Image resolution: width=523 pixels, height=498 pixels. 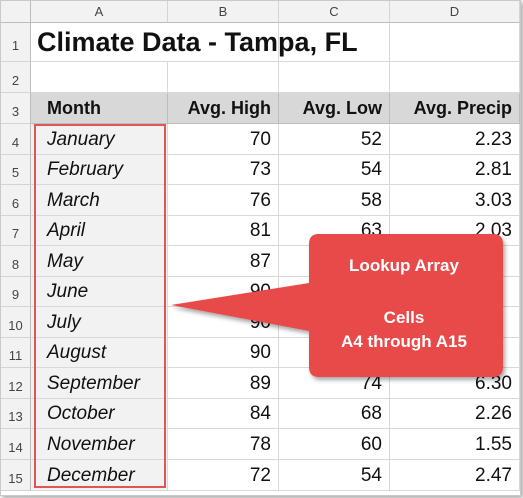 I want to click on precip-cell: 2.81, so click(x=455, y=170).